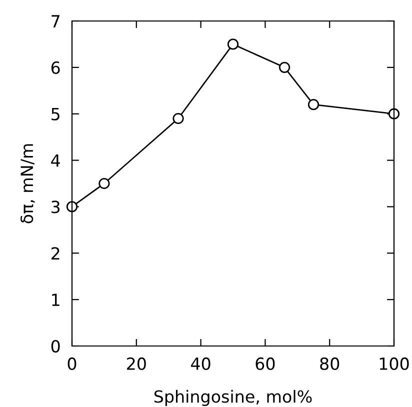 The height and width of the screenshot is (407, 412). Describe the element at coordinates (55, 67) in the screenshot. I see `y-tick-label: 6` at that location.